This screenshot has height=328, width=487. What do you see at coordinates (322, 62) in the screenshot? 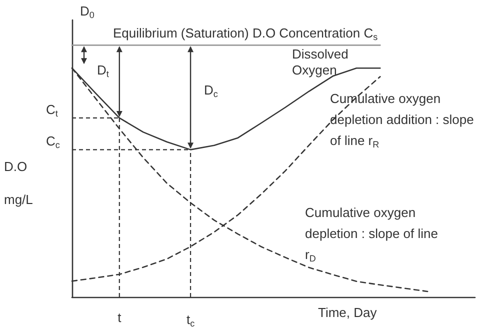
I see `annotation: Dissolved Oxygen` at bounding box center [322, 62].